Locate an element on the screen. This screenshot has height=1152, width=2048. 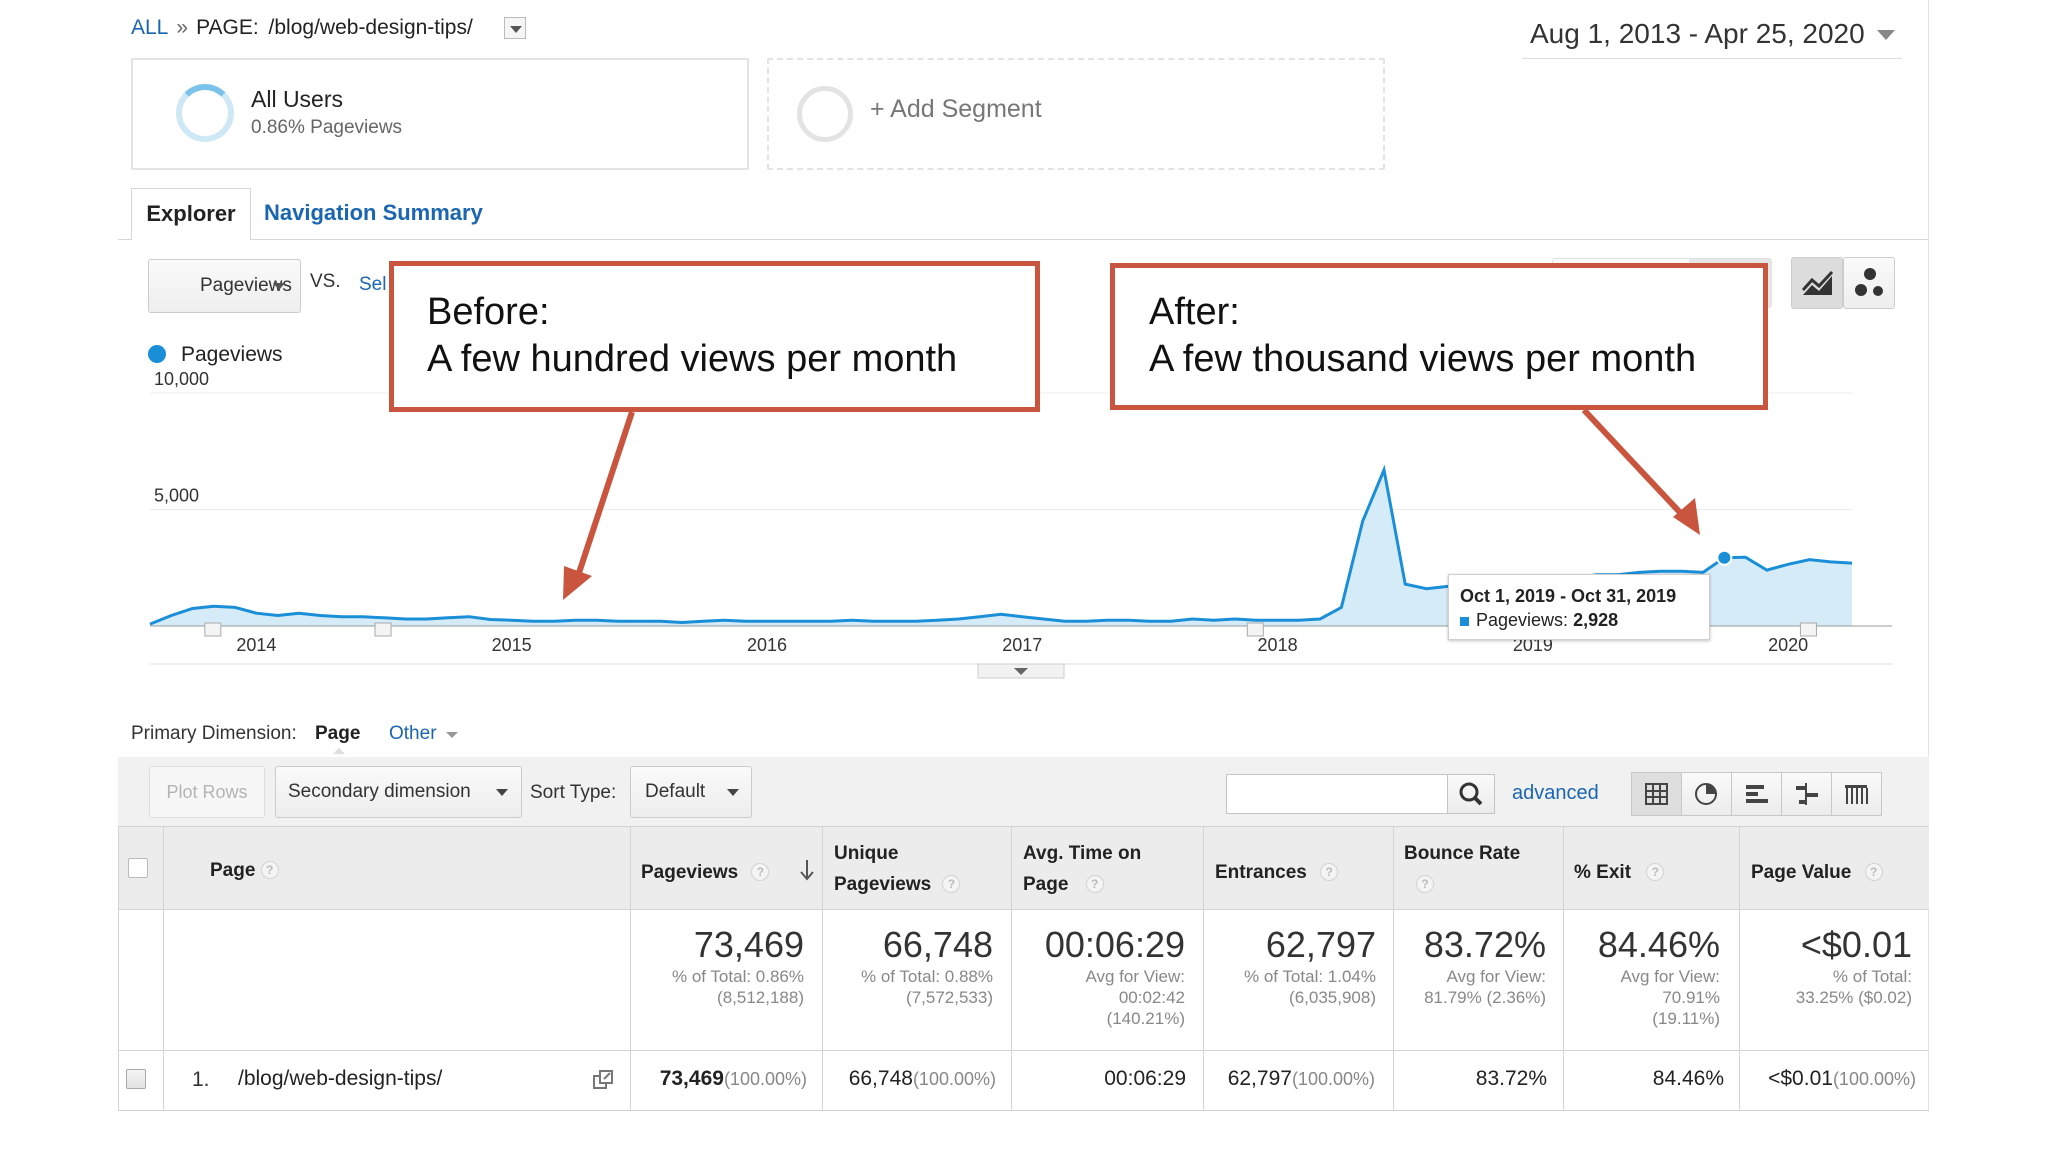
row-page-value-value: <$0.01 is located at coordinates (1800, 1078).